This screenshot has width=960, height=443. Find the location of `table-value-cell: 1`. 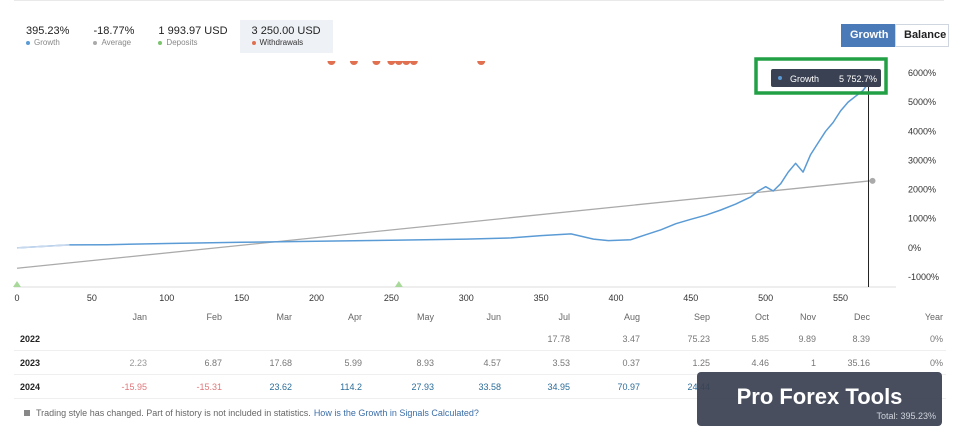

table-value-cell: 1 is located at coordinates (813, 363).